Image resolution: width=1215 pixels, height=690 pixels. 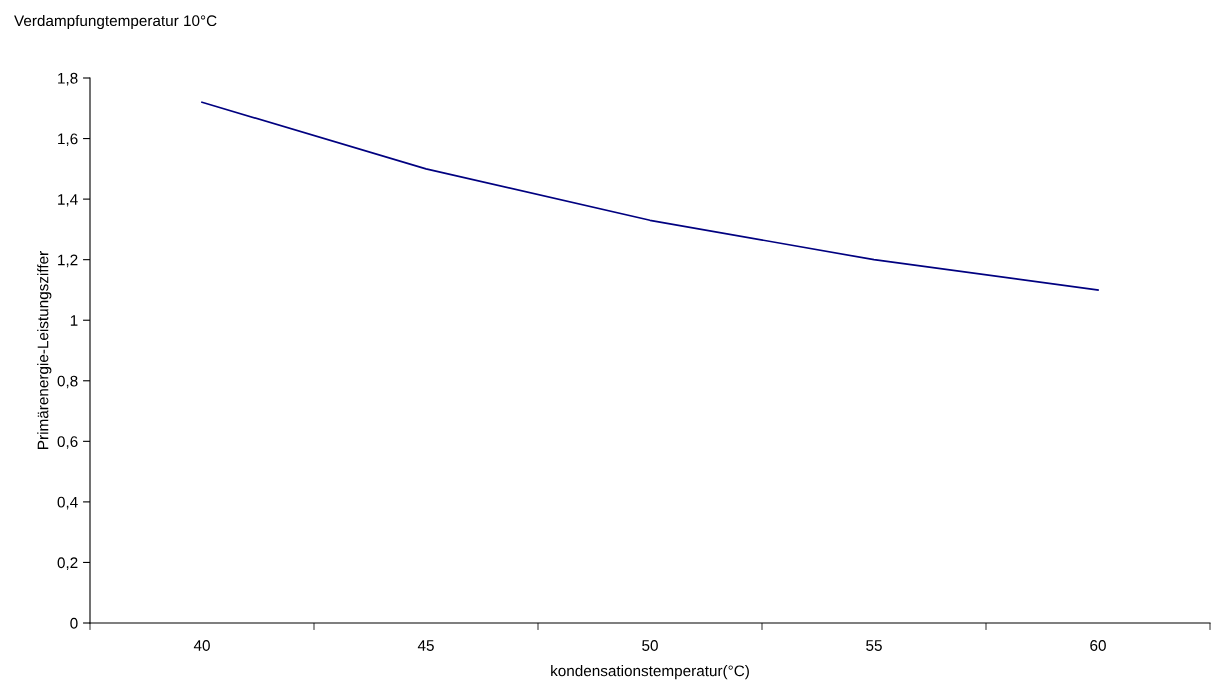 I want to click on x-tick-label: 40, so click(x=201, y=645).